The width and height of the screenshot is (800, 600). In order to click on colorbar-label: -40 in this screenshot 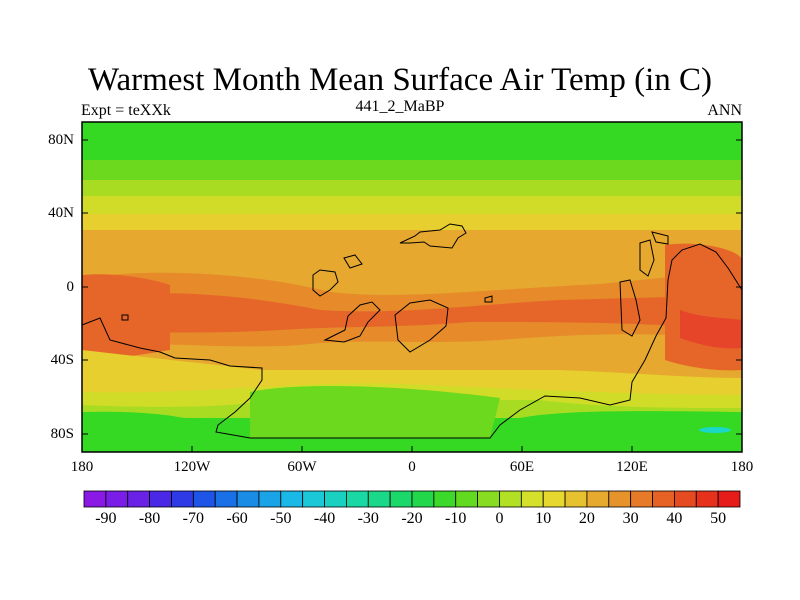, I will do `click(324, 518)`.